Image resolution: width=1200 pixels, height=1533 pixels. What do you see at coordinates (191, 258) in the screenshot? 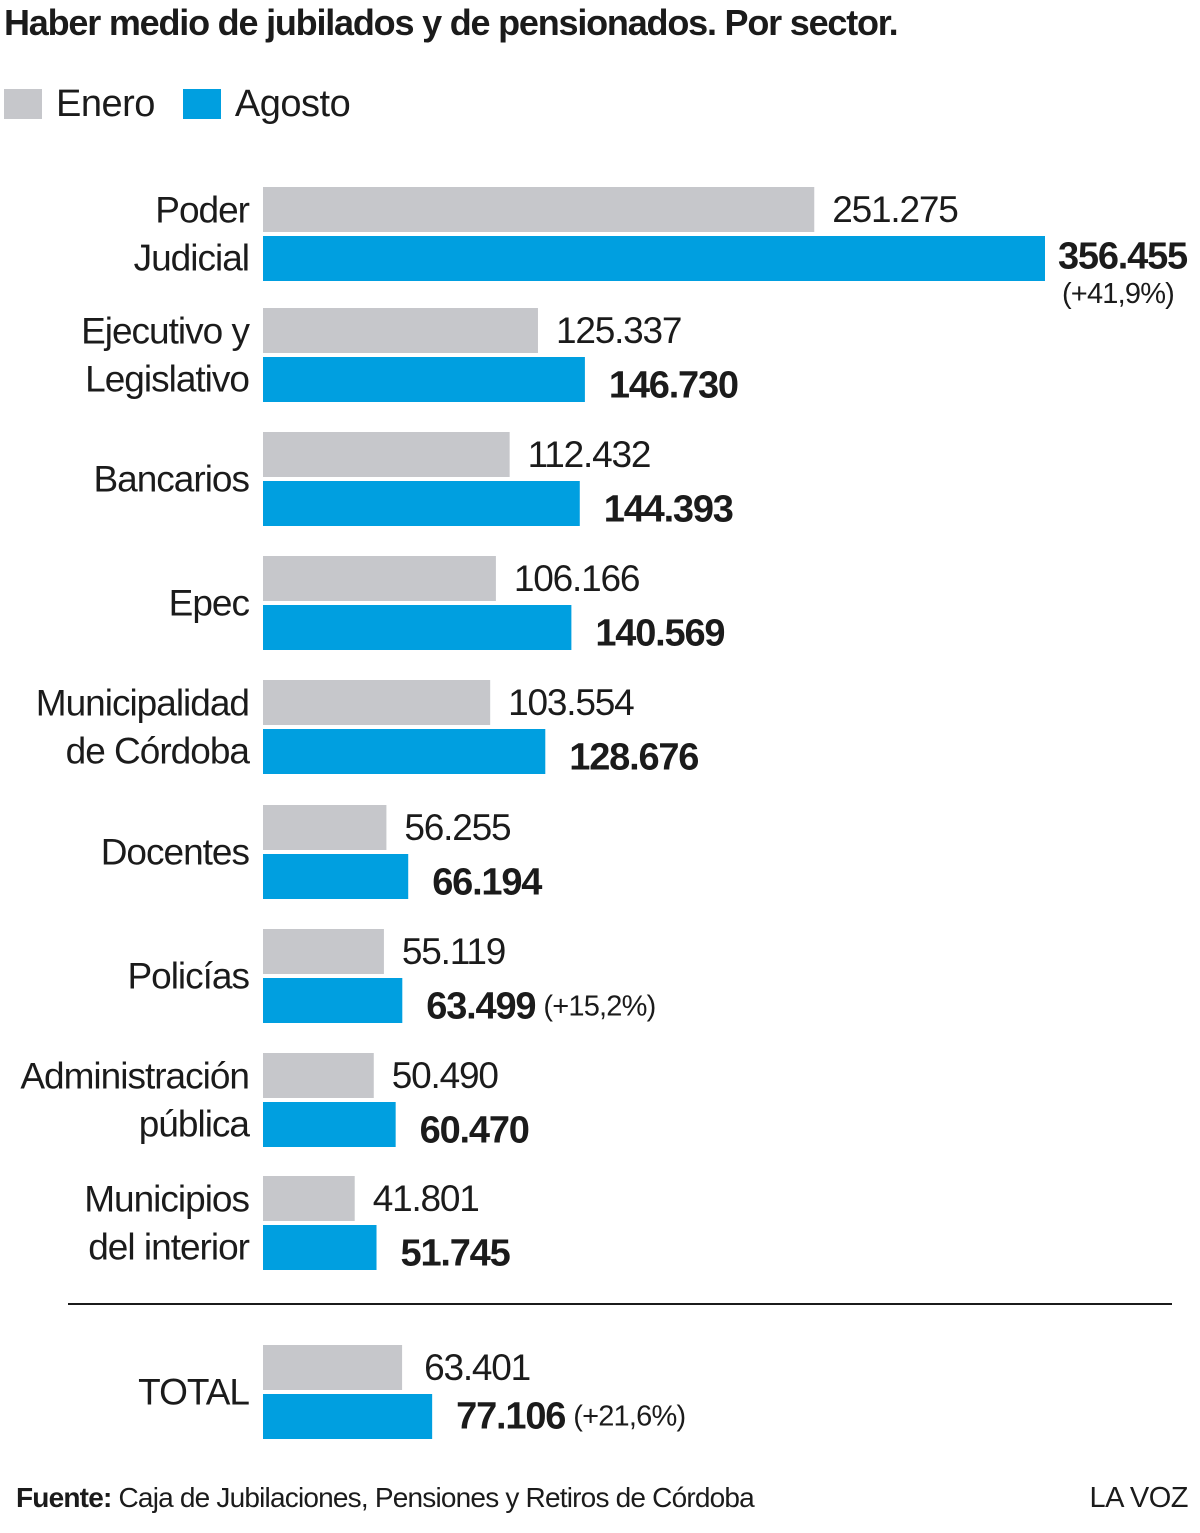
I see `category-1-label-line-2: Judicial` at bounding box center [191, 258].